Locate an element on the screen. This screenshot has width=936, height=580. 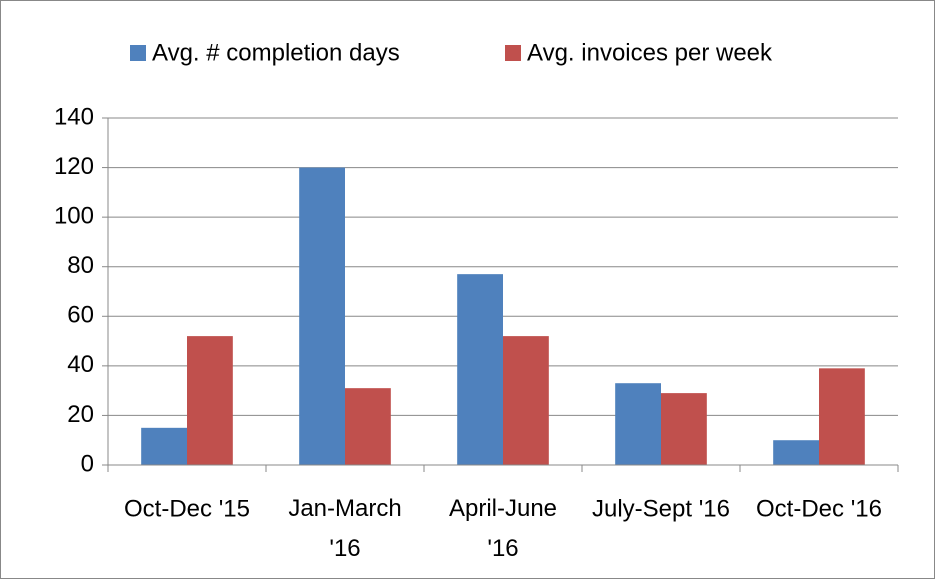
y-tick-label: 100 is located at coordinates (74, 215).